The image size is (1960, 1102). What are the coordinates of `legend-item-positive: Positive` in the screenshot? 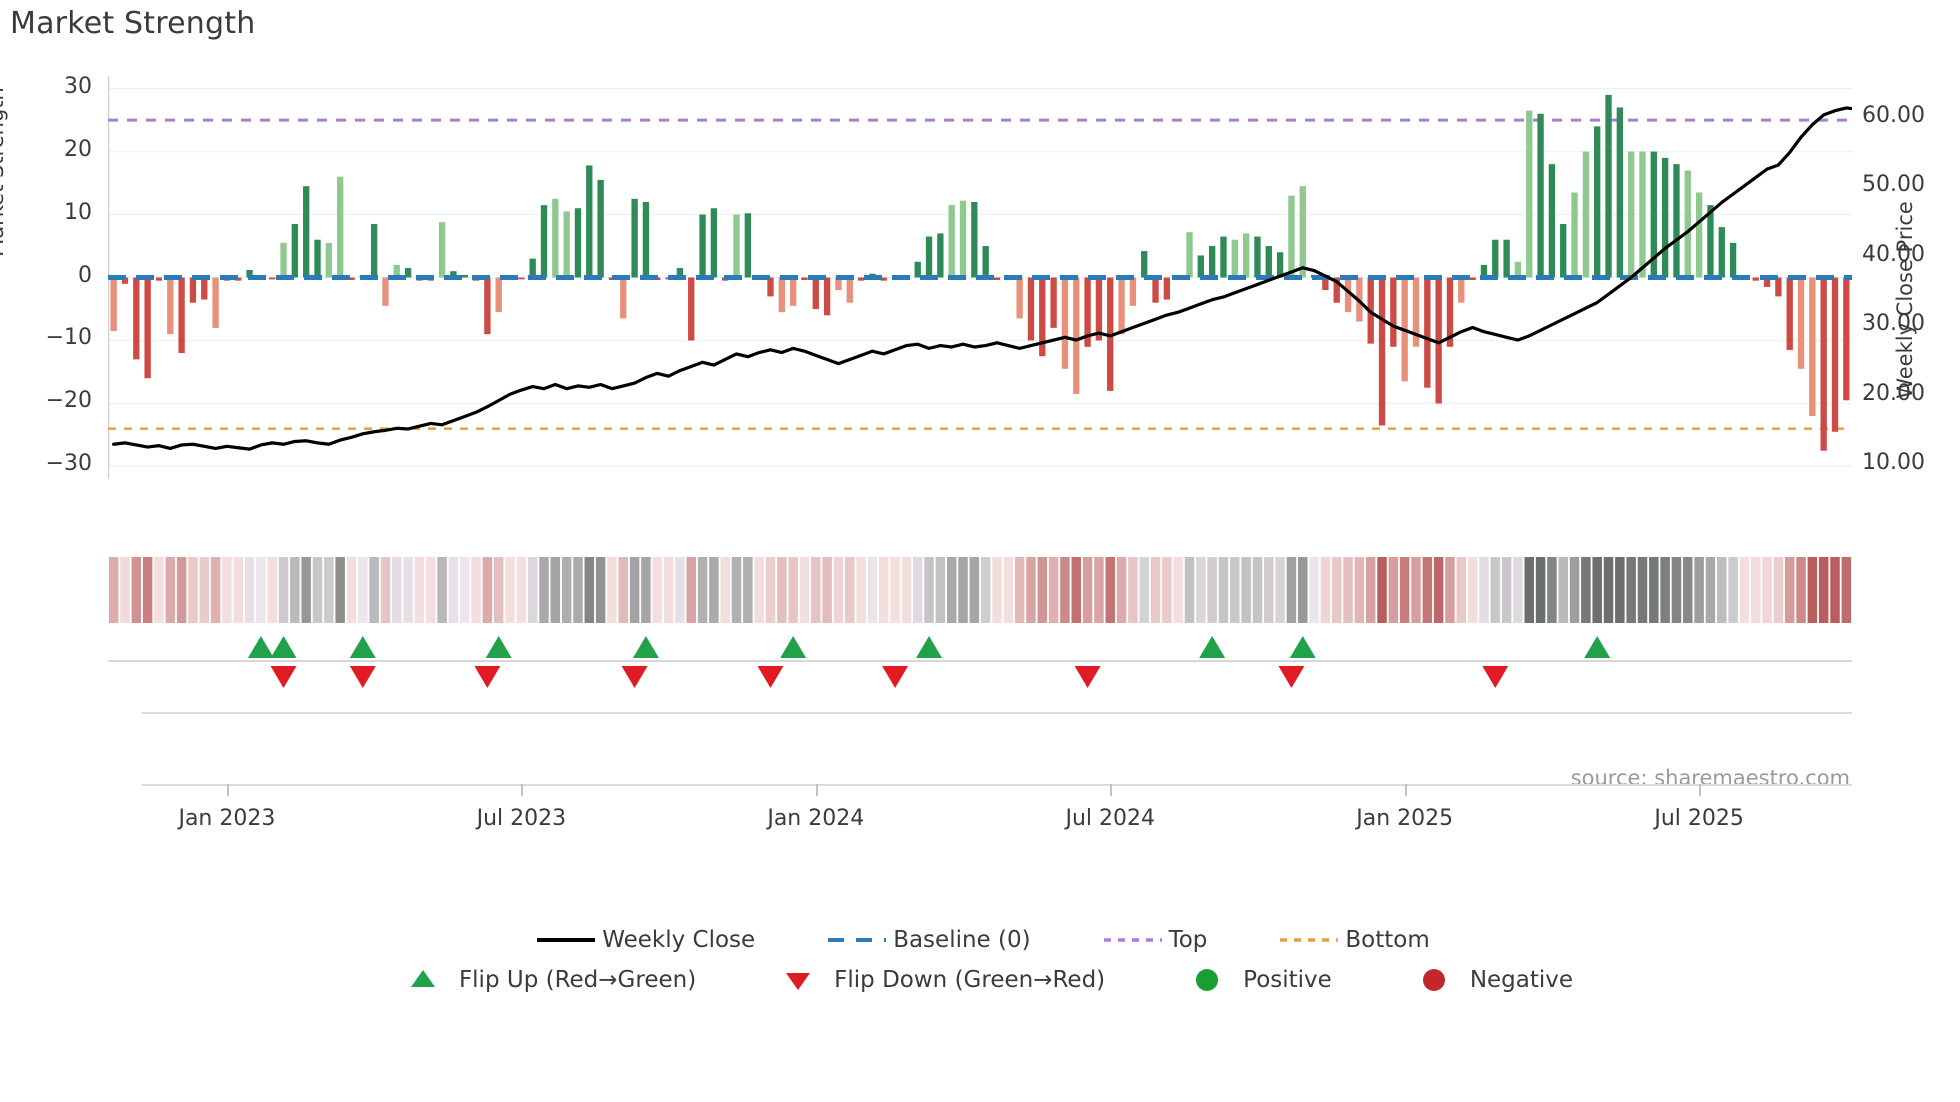 It's located at (1251, 980).